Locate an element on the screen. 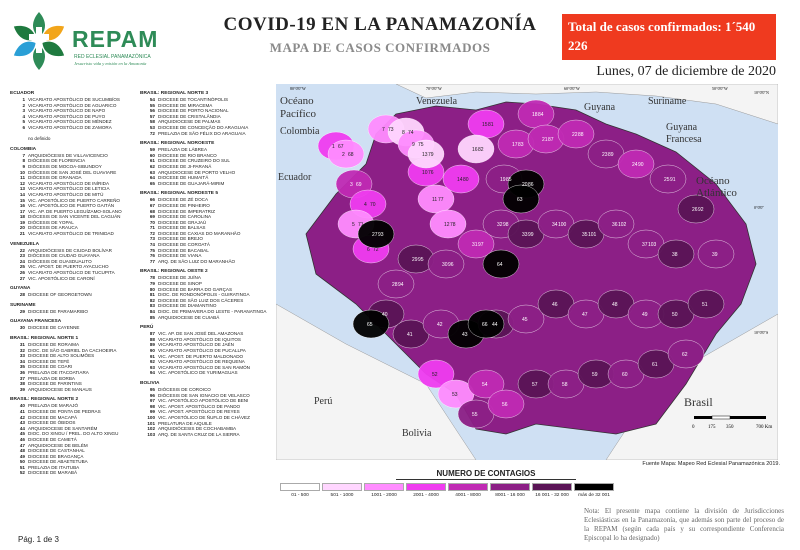 The width and height of the screenshot is (800, 550). list-item: 101 PRELATURA DE AIQUILE is located at coordinates (205, 424).